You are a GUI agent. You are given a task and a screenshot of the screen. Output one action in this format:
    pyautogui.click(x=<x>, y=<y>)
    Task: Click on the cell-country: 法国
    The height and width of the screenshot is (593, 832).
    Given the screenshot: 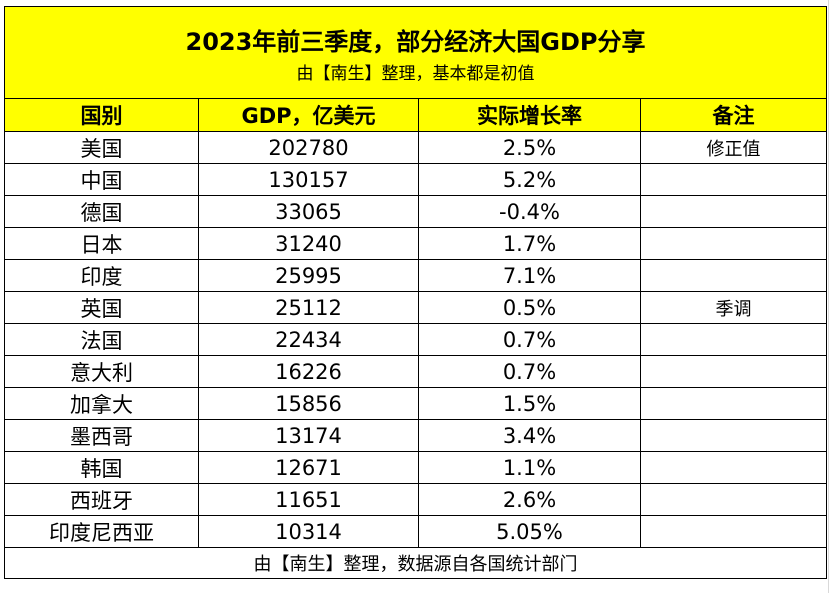 What is the action you would take?
    pyautogui.click(x=101, y=339)
    